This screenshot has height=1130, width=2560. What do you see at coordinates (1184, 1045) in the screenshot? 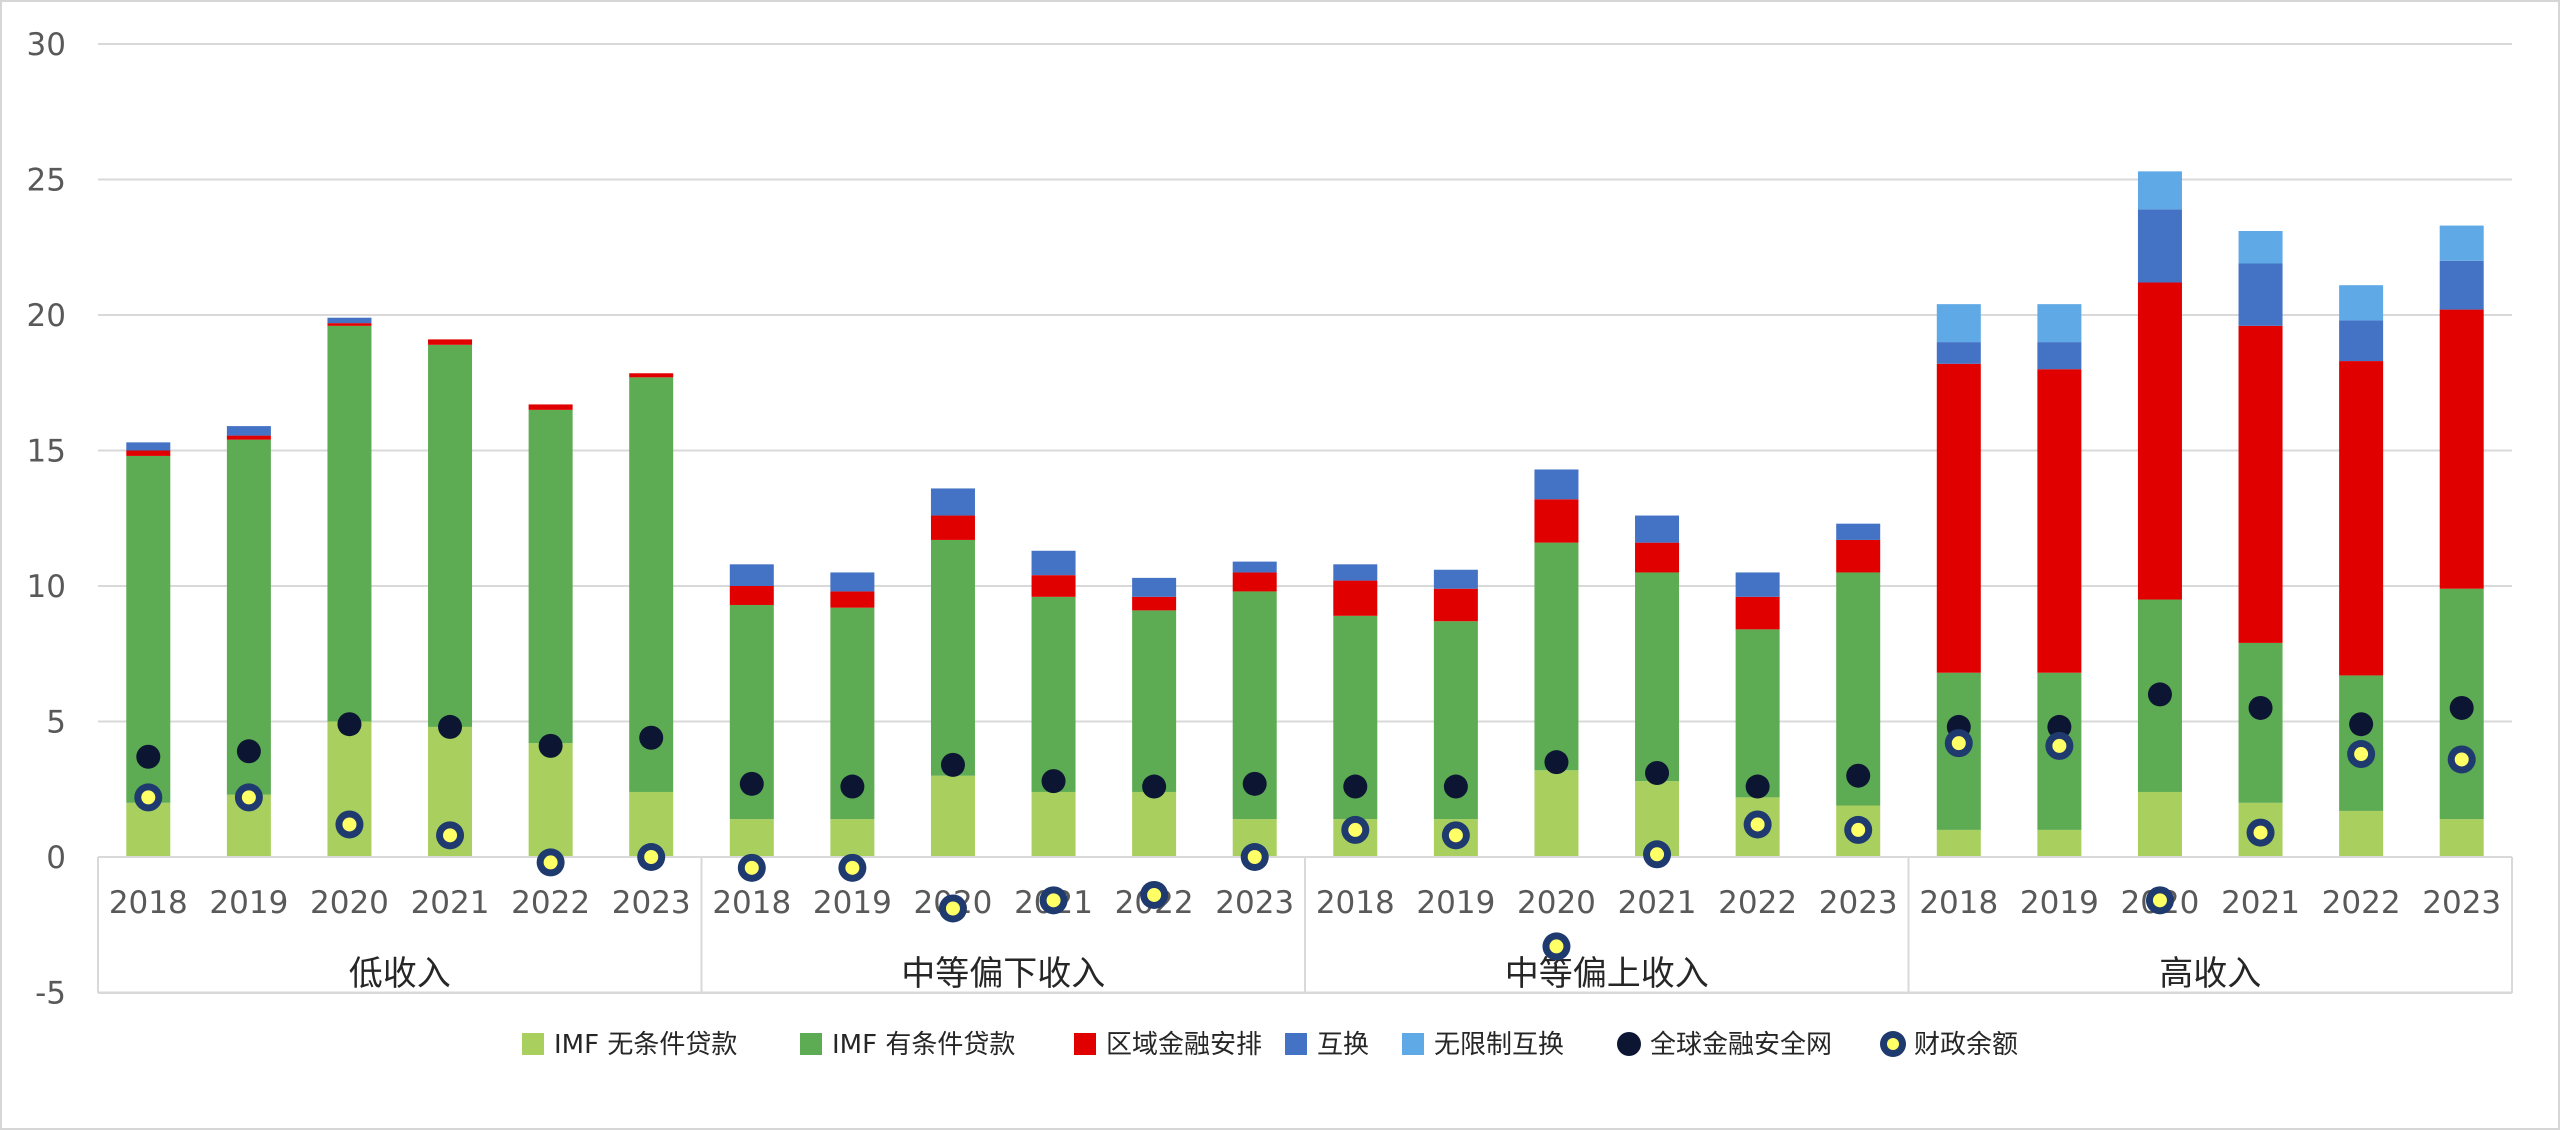
I see `legend-label: 区域金融安排` at bounding box center [1184, 1045].